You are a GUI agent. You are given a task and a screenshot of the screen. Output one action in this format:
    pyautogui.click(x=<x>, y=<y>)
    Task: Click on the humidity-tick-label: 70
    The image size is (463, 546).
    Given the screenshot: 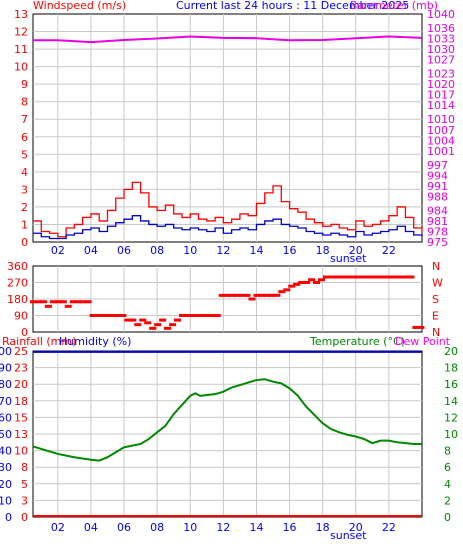 What is the action you would take?
    pyautogui.click(x=6, y=401)
    